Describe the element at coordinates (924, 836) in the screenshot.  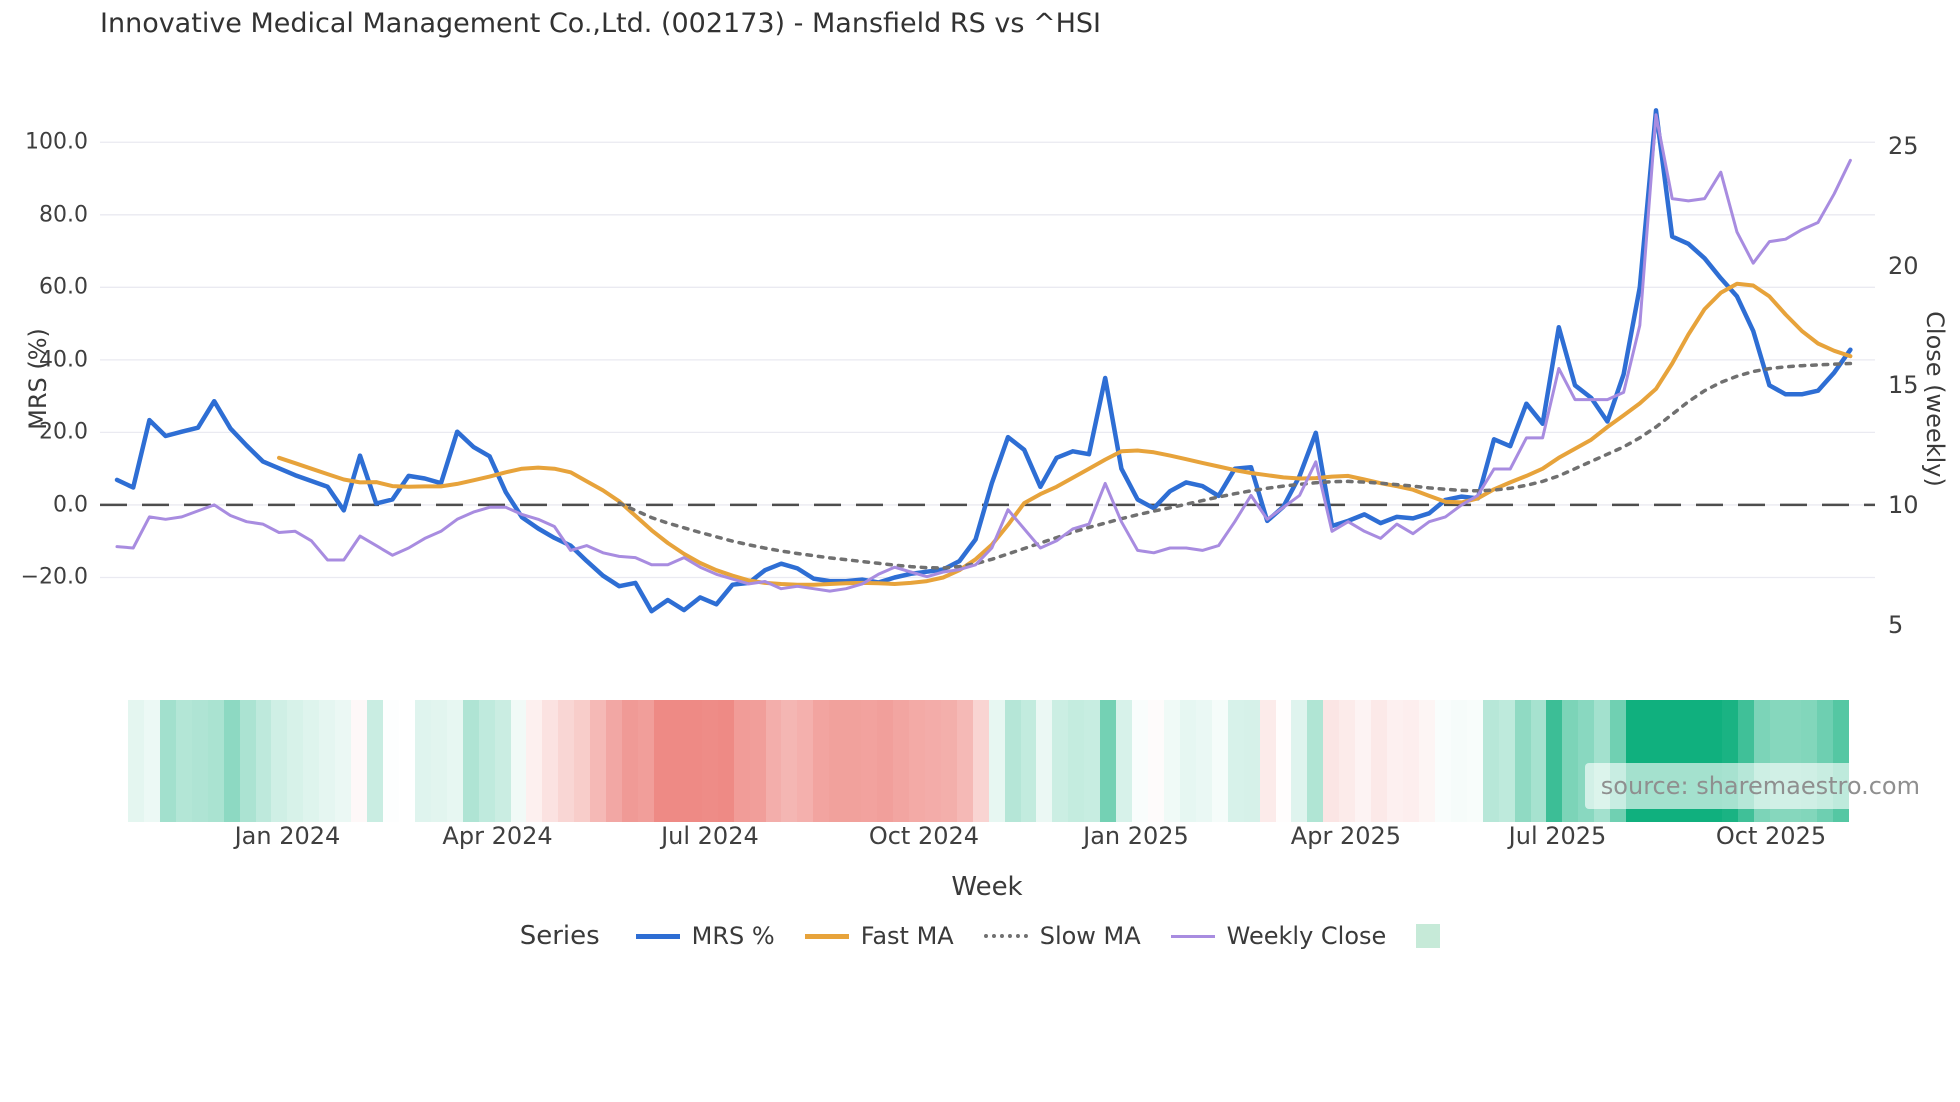
I see `x-tick-label: Oct 2024` at that location.